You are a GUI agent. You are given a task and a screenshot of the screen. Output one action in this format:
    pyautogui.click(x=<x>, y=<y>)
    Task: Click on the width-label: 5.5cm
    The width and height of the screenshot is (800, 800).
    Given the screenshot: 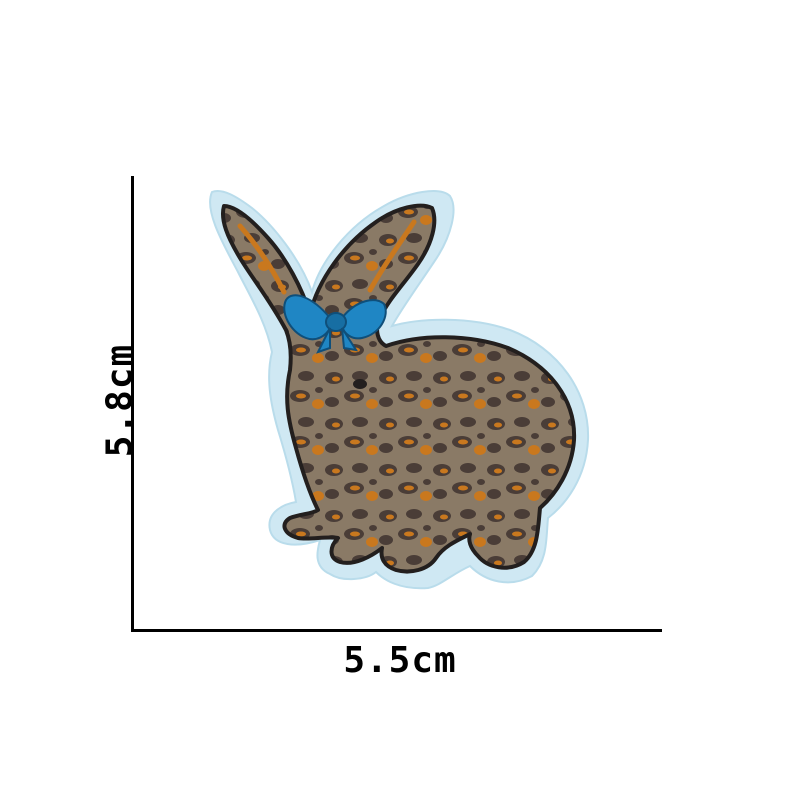 What is the action you would take?
    pyautogui.click(x=400, y=660)
    